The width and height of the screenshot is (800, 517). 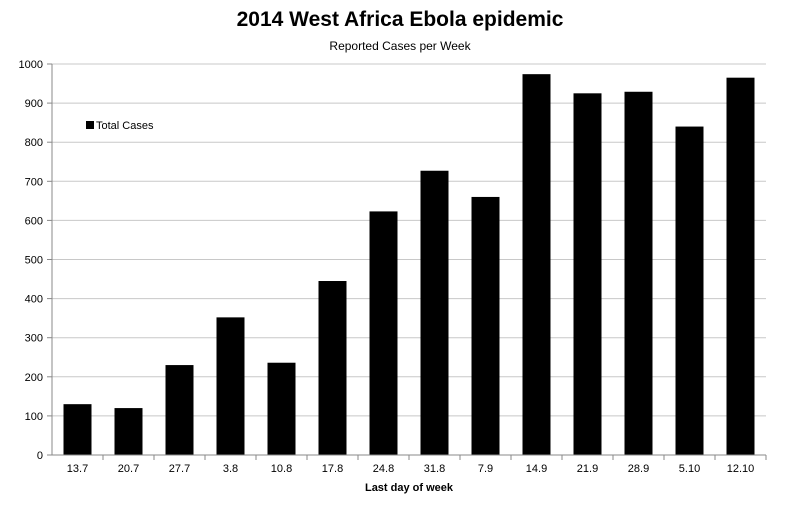 What do you see at coordinates (383, 469) in the screenshot?
I see `x-tick-label: 24.8` at bounding box center [383, 469].